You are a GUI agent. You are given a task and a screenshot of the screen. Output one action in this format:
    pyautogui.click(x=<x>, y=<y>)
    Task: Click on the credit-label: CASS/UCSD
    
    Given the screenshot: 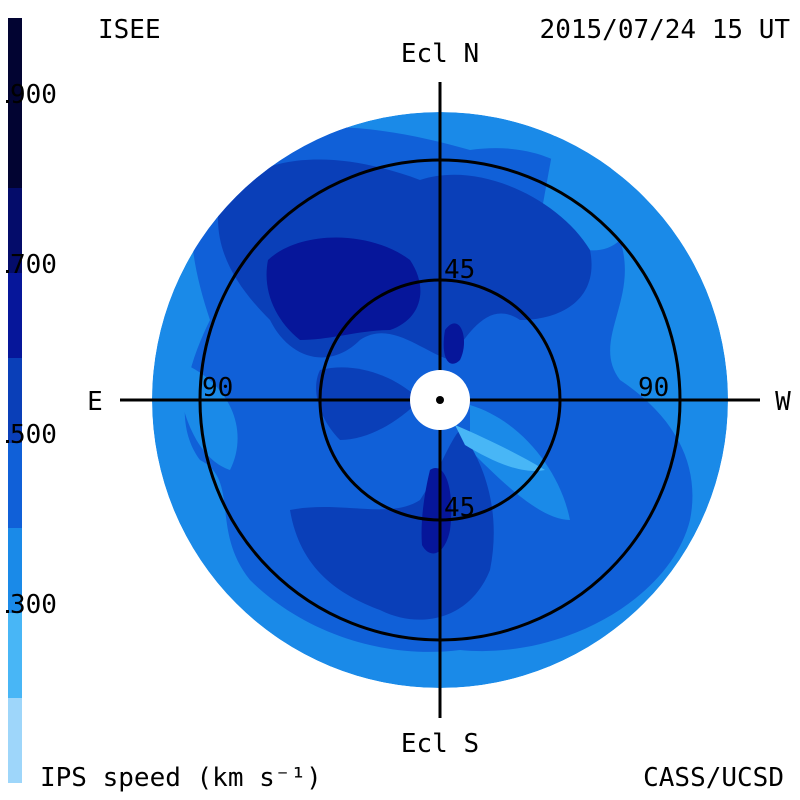 What is the action you would take?
    pyautogui.click(x=713, y=778)
    